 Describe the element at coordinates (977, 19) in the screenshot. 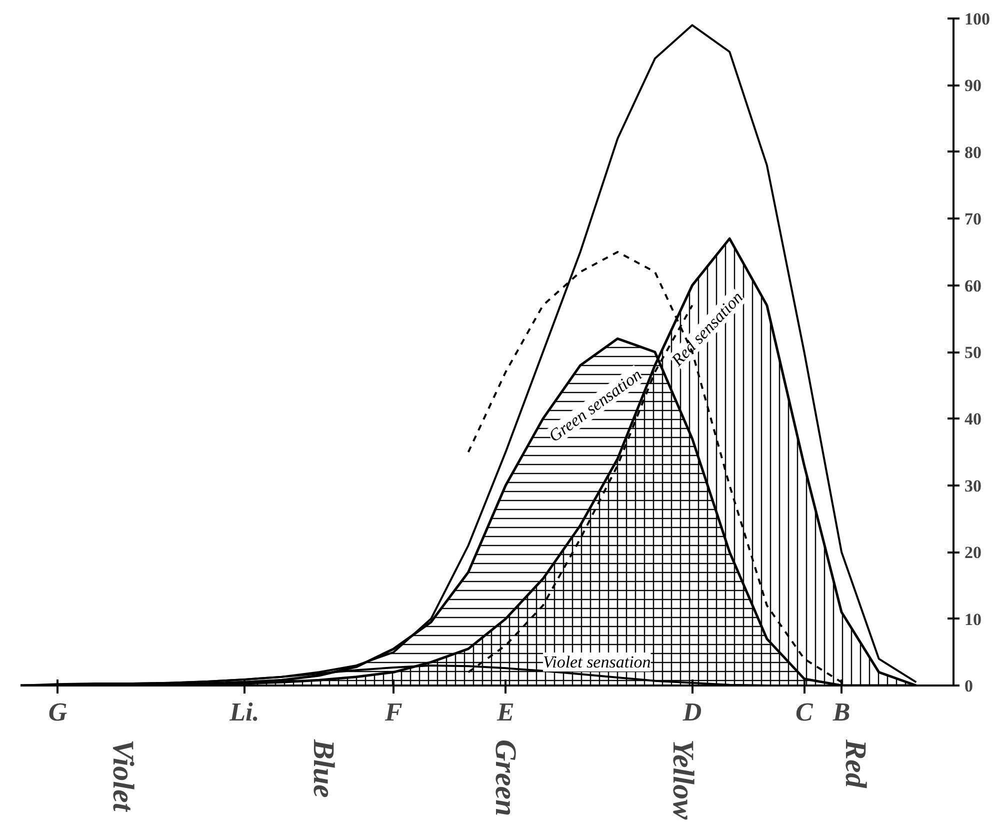

I see `y-tick-label: 100` at that location.